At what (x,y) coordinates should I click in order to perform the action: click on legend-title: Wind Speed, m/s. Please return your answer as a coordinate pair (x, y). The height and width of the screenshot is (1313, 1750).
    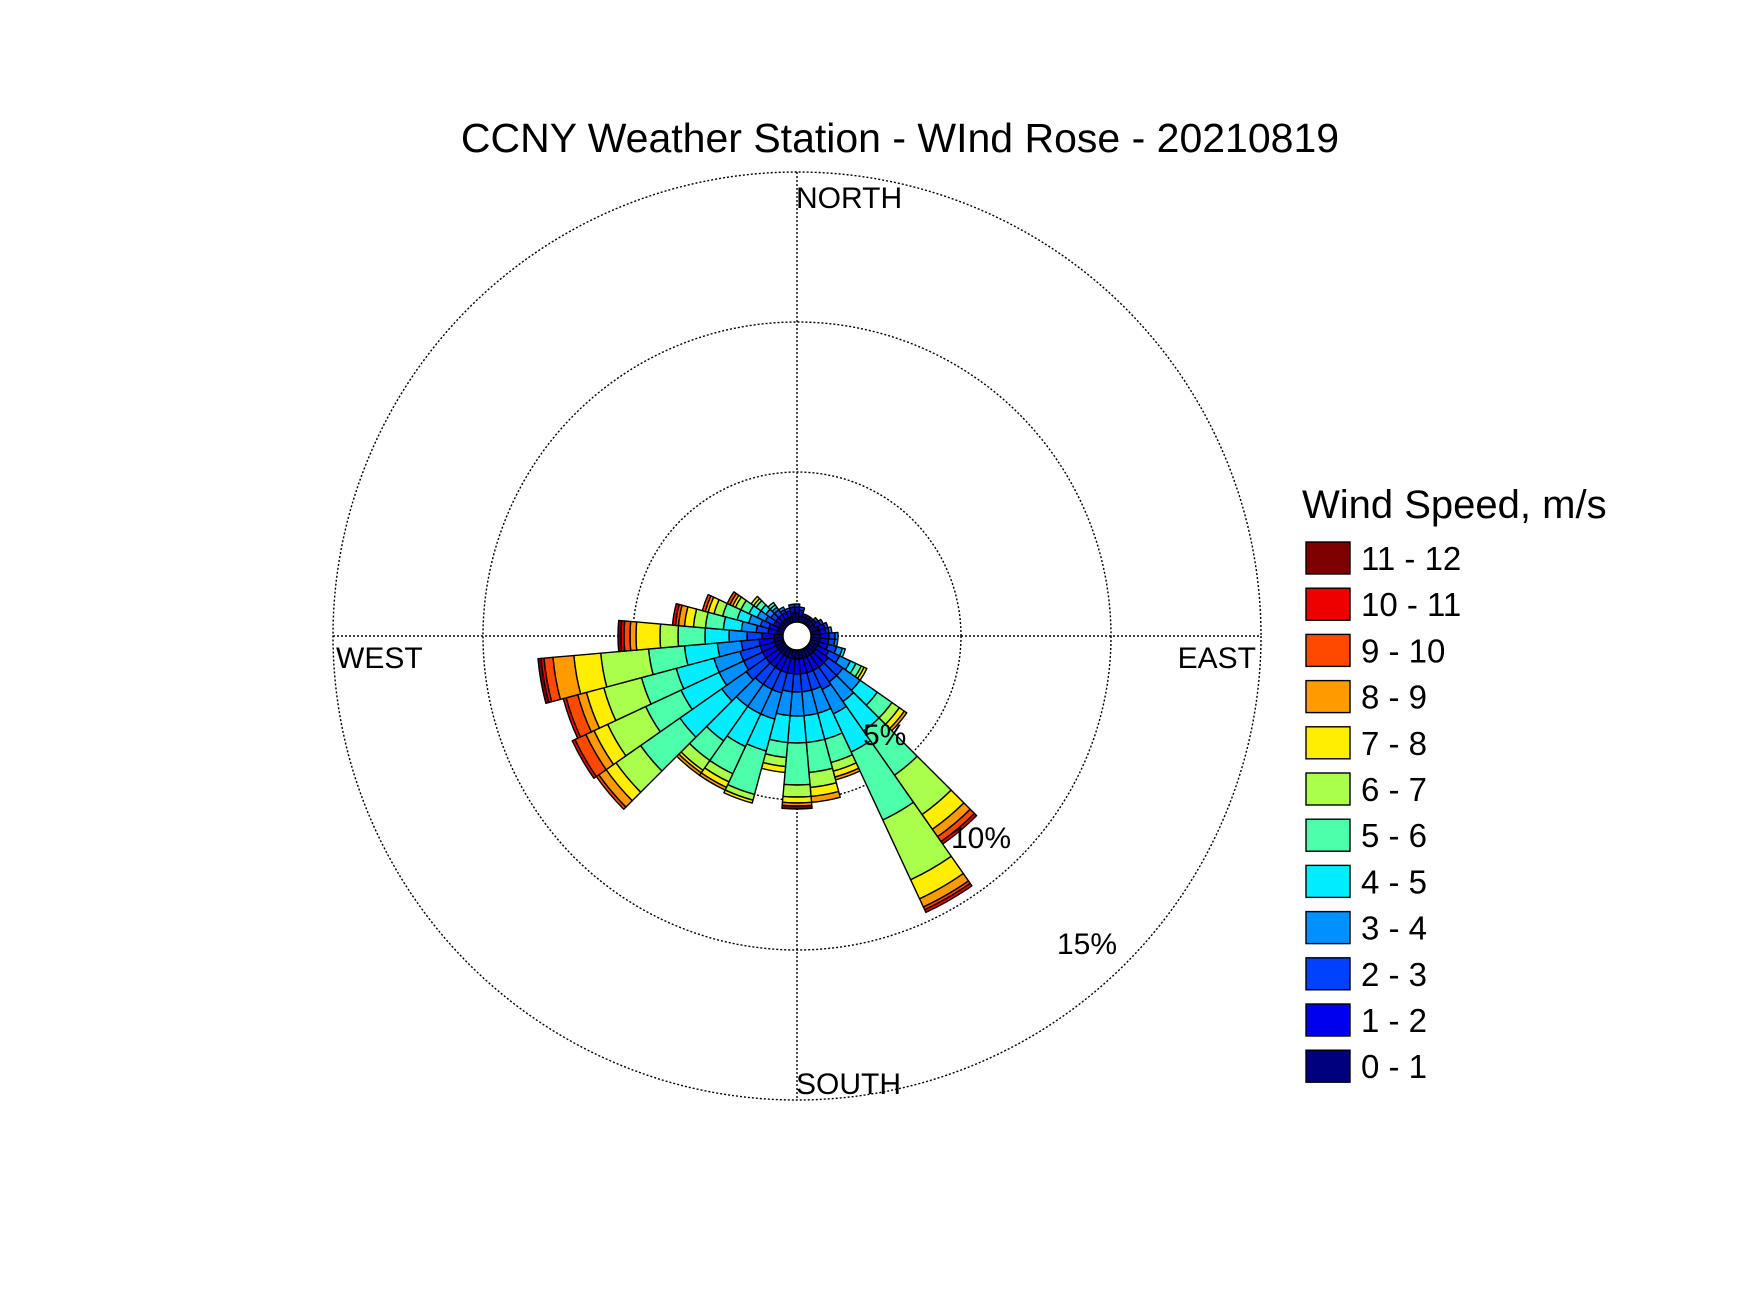
    Looking at the image, I should click on (1454, 505).